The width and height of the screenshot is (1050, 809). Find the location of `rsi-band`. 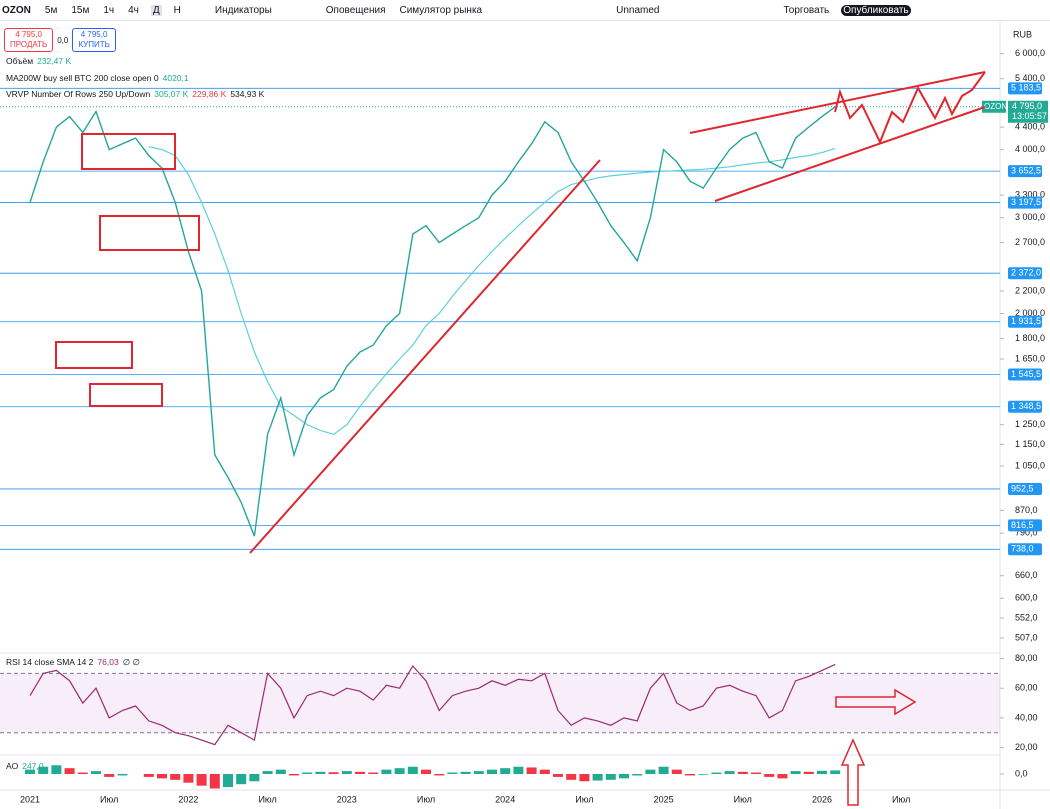

rsi-band is located at coordinates (500, 703).